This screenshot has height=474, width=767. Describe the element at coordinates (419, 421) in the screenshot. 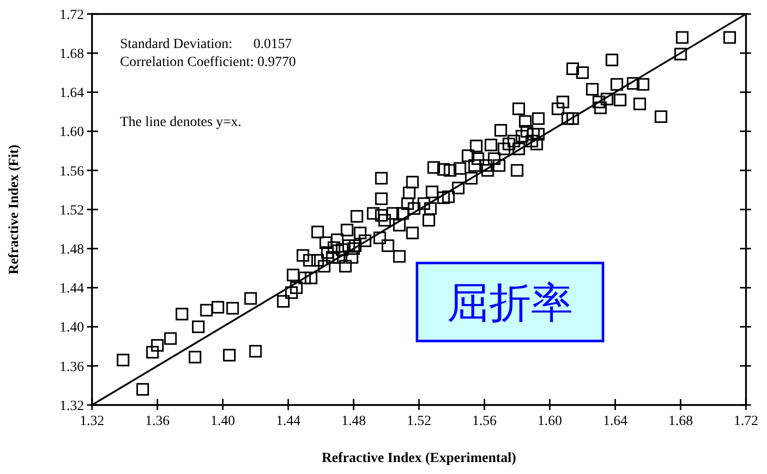

I see `x-tick-label: 1.52` at that location.